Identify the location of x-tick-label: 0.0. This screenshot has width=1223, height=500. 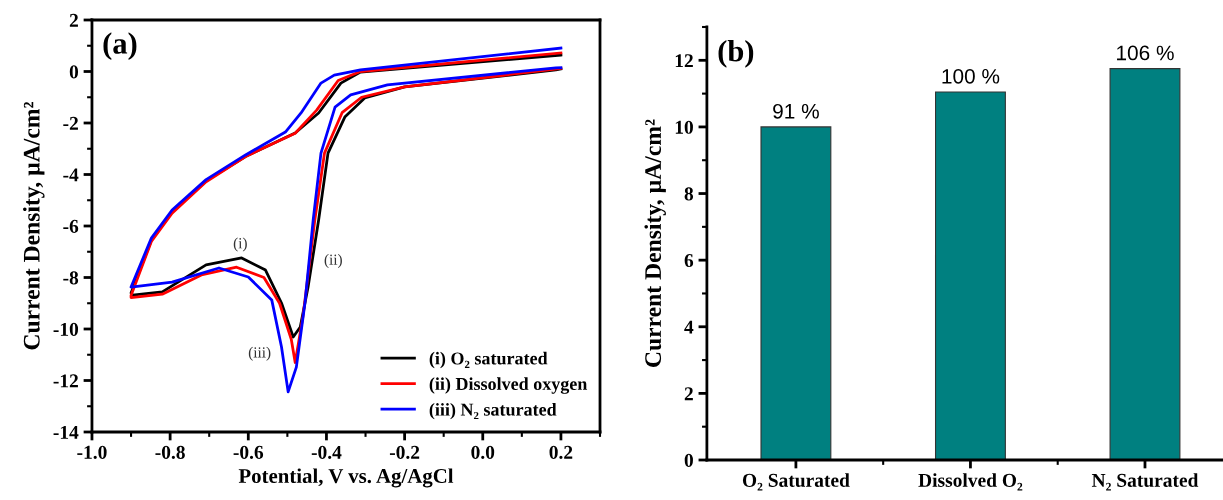
(483, 452).